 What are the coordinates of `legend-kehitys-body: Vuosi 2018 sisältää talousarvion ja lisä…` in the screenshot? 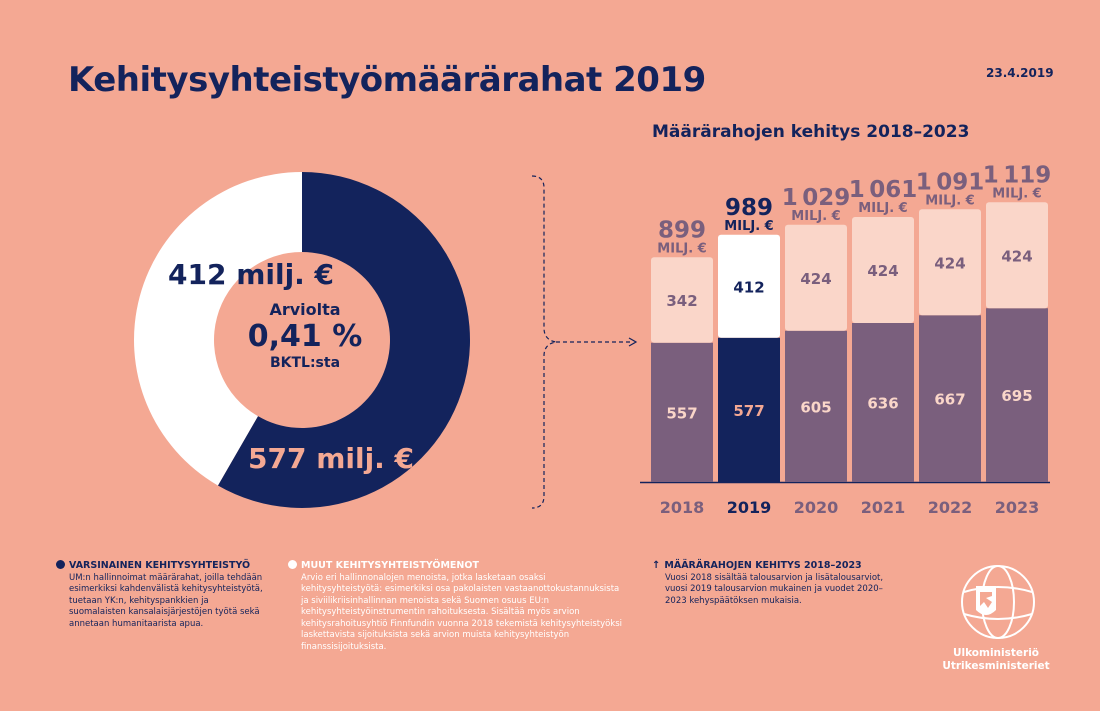 It's located at (774, 589).